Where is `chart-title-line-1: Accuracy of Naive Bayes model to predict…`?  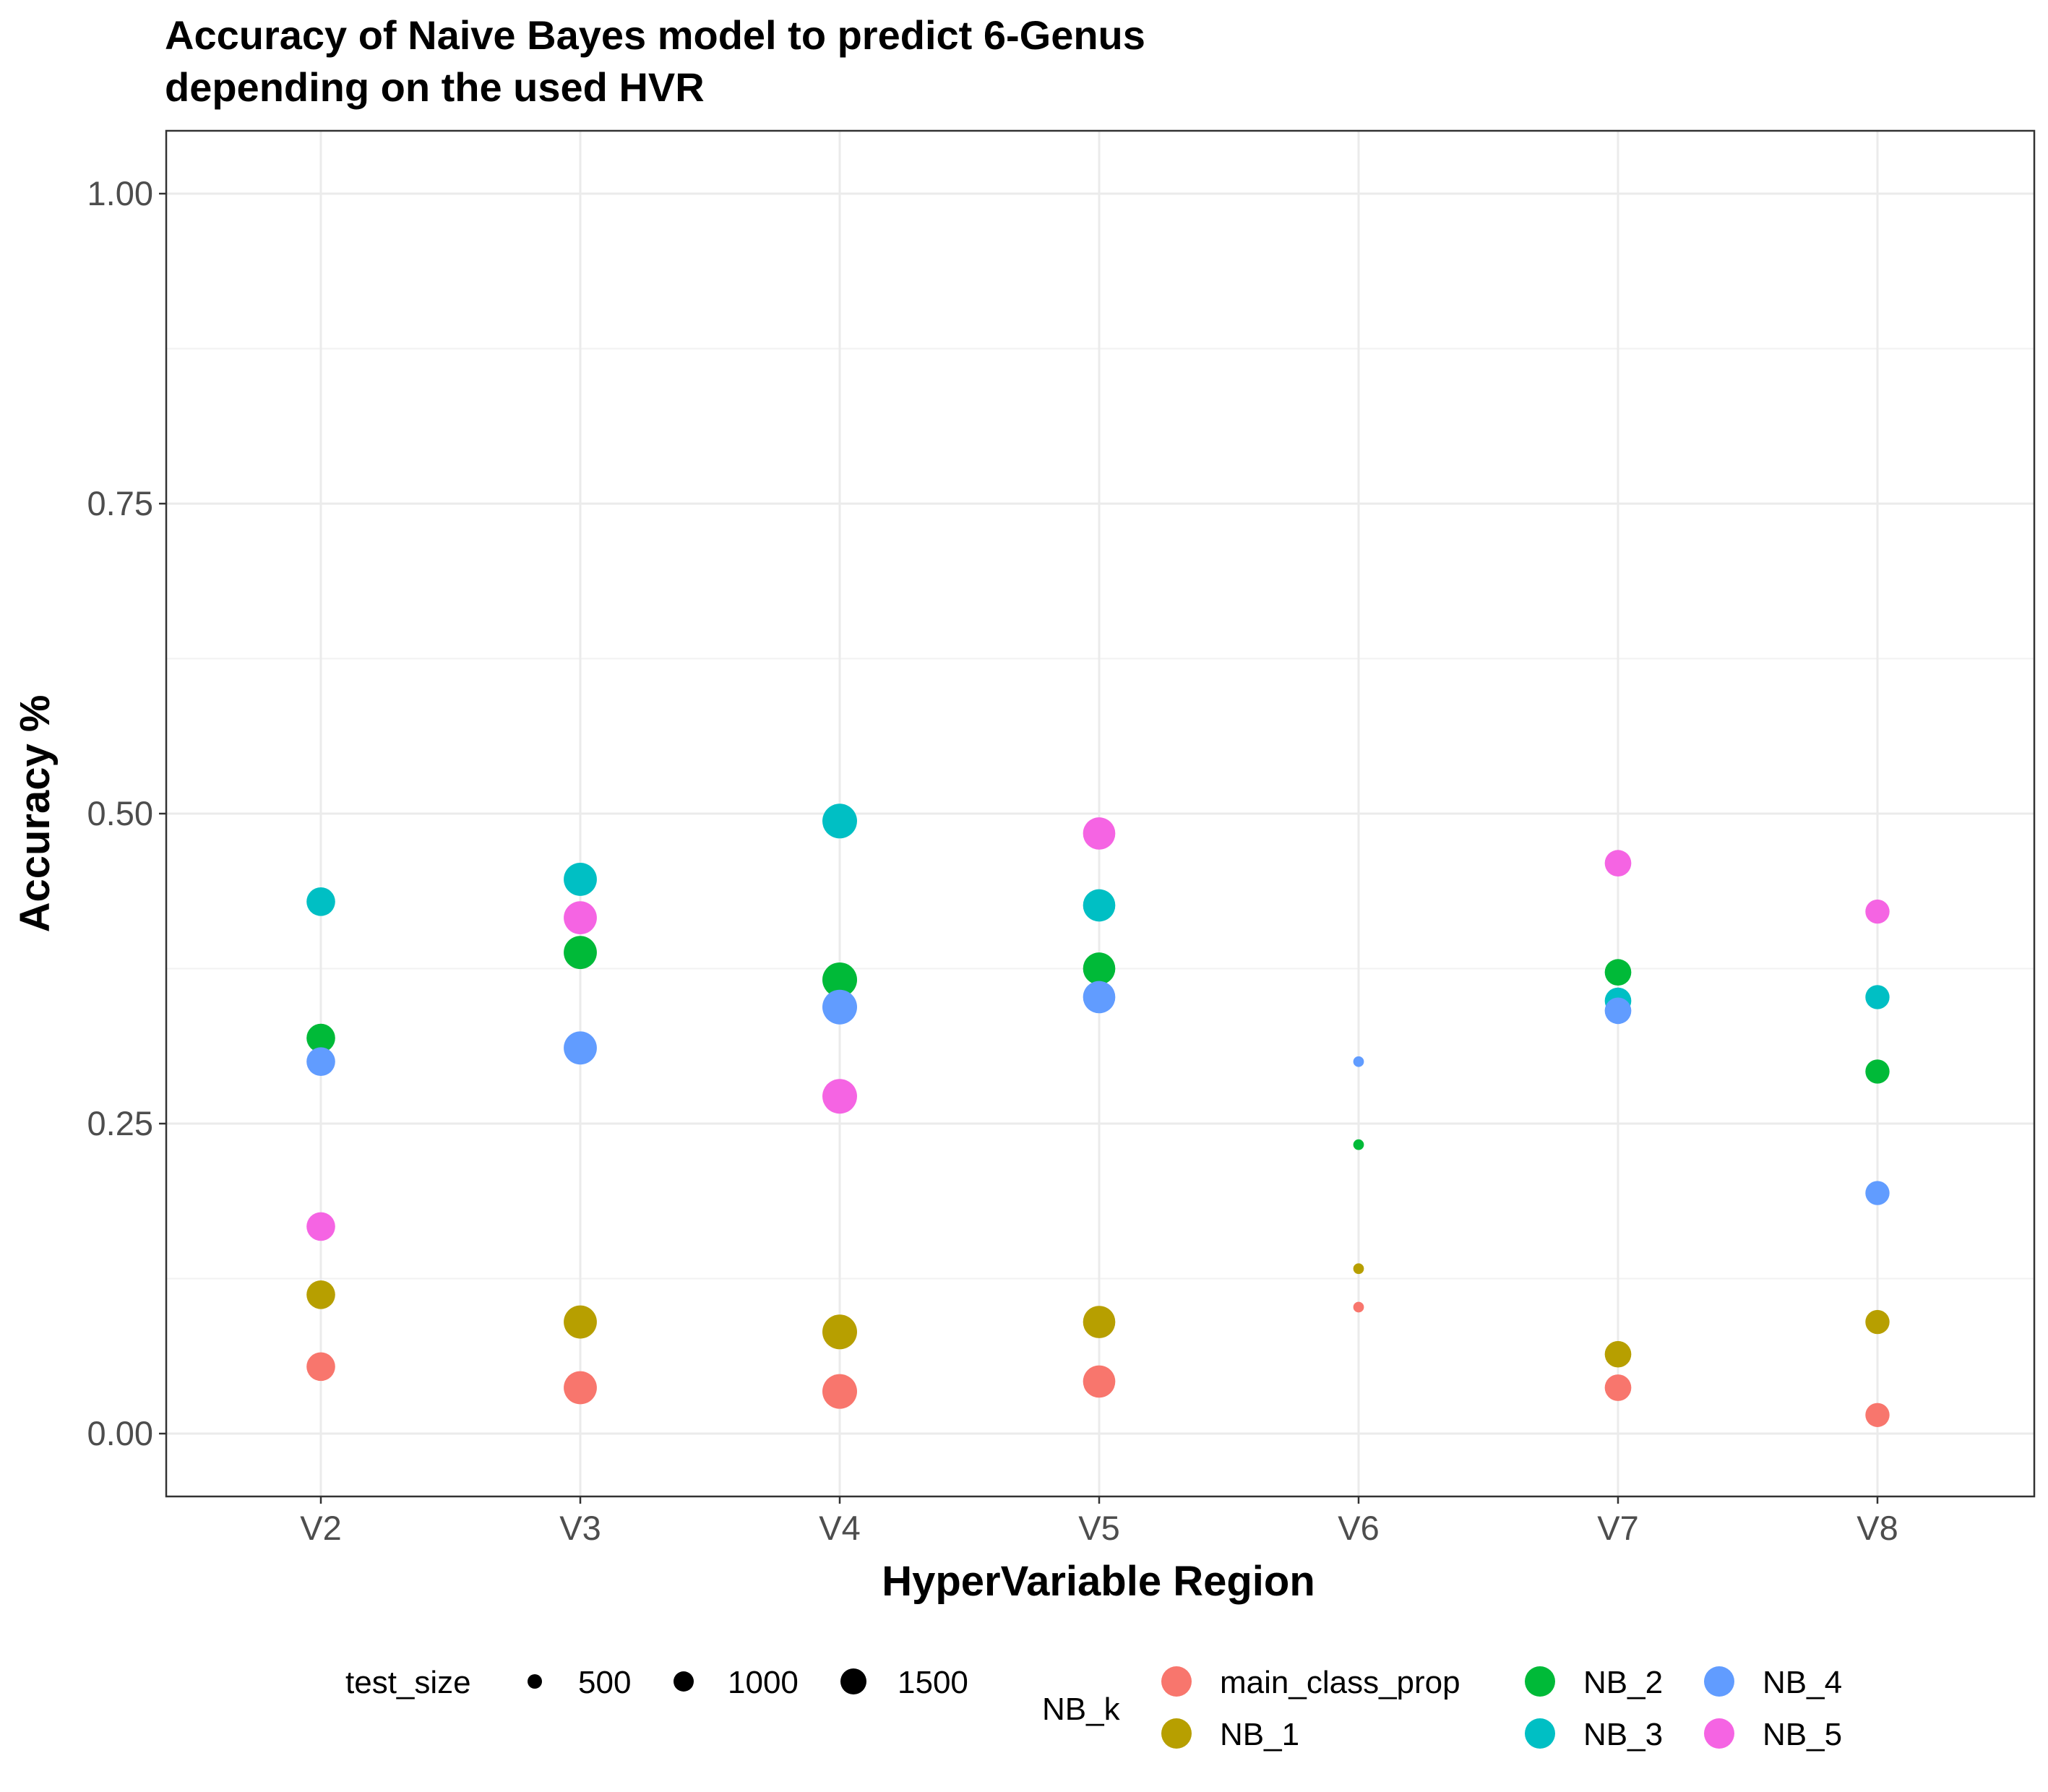
chart-title-line-1: Accuracy of Naive Bayes model to predict… is located at coordinates (655, 35).